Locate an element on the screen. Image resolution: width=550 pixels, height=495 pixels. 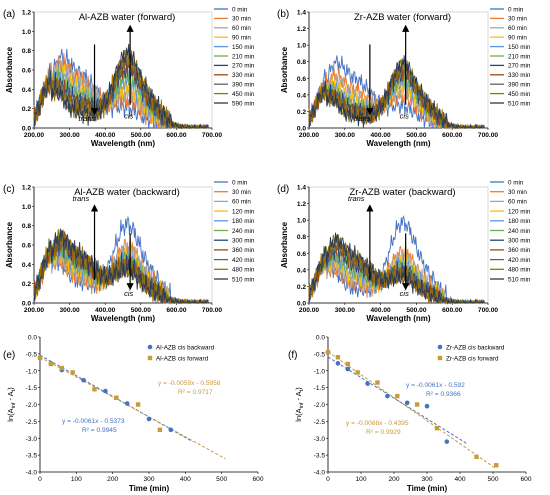
y-tick-label: -1.0 is located at coordinates (320, 371).